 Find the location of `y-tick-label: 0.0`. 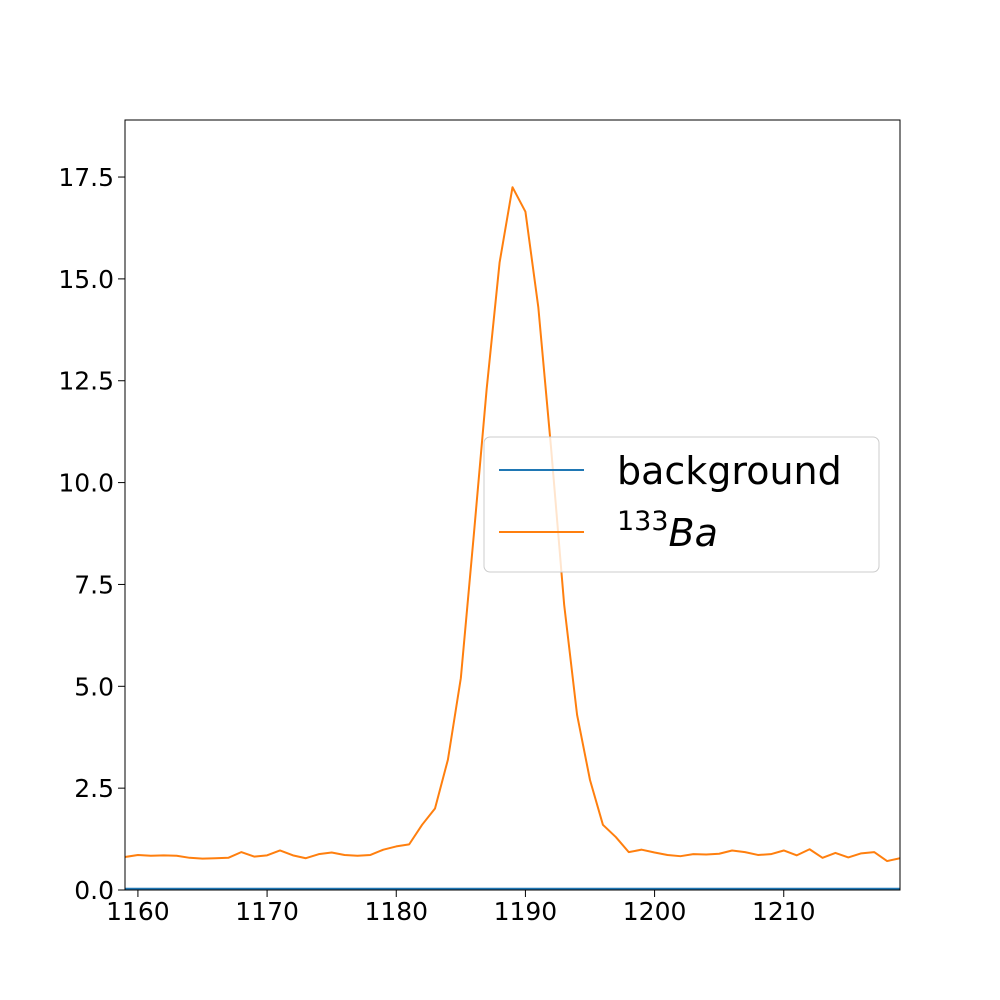

y-tick-label: 0.0 is located at coordinates (94, 890).